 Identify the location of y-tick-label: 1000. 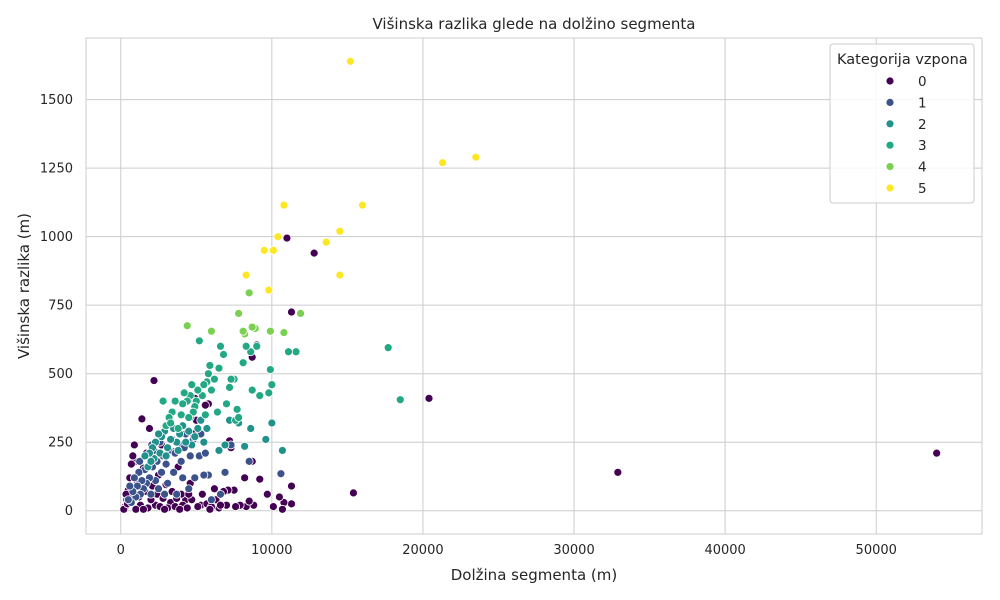
(56, 237).